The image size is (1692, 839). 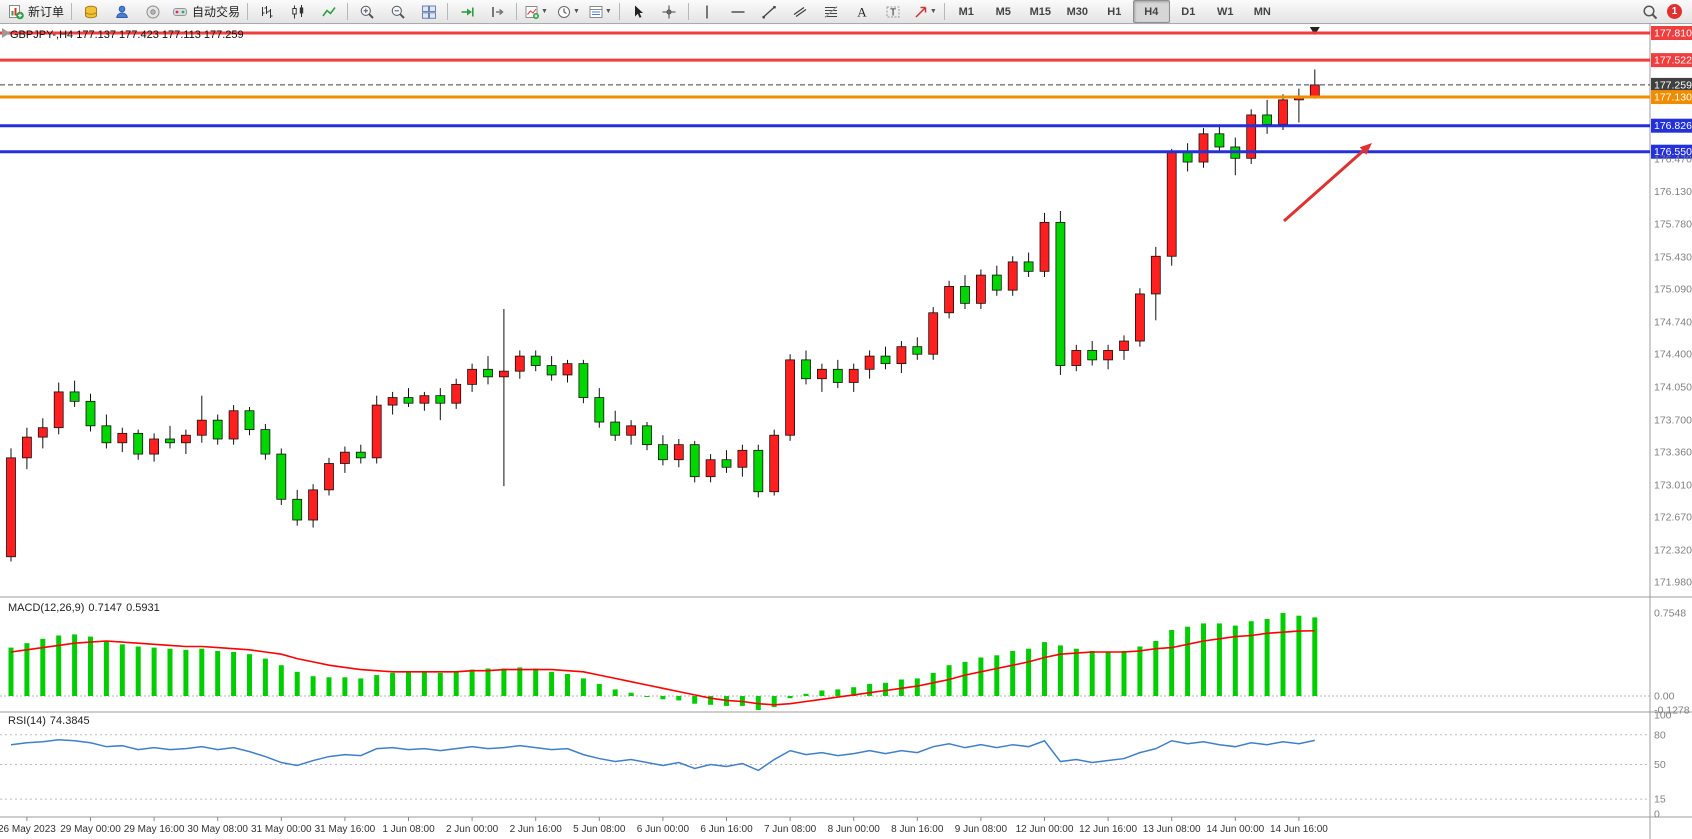 I want to click on person-icon, so click(x=122, y=12).